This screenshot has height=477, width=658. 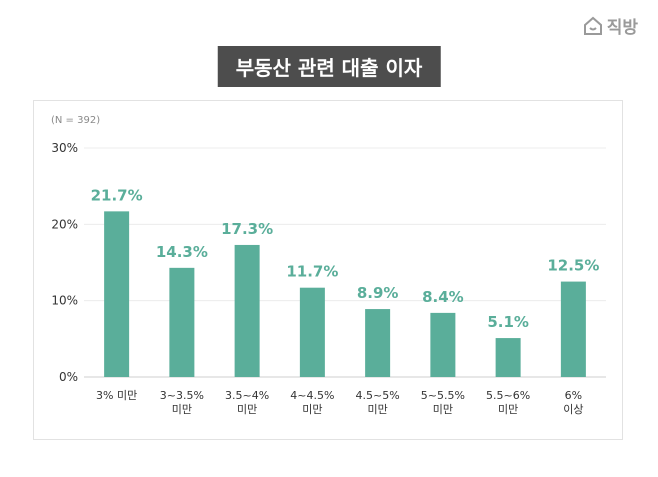 I want to click on category-label: 5~5.5%, so click(x=443, y=395).